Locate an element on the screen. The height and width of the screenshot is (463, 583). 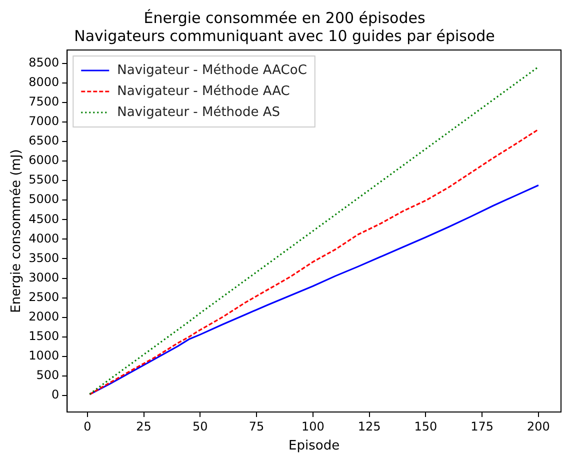
y-tick-label: 500 is located at coordinates (48, 375).